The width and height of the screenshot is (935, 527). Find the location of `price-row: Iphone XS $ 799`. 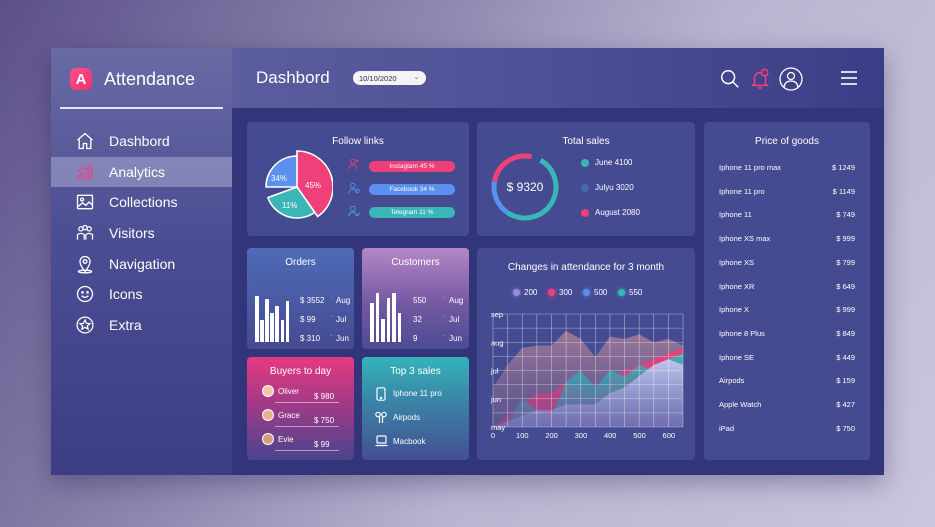

price-row: Iphone XS $ 799 is located at coordinates (787, 264).